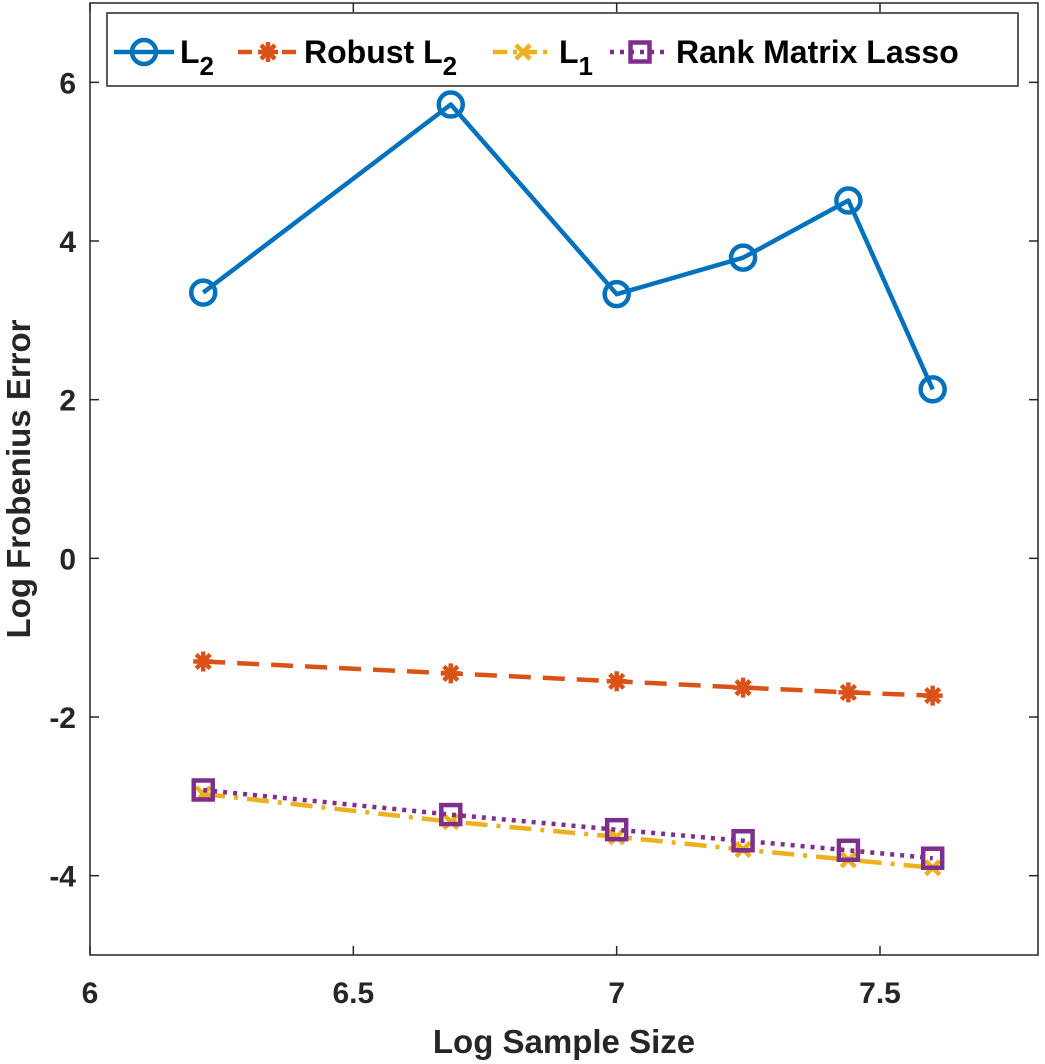  I want to click on y-axis-title: Log Frobenius Error, so click(18, 478).